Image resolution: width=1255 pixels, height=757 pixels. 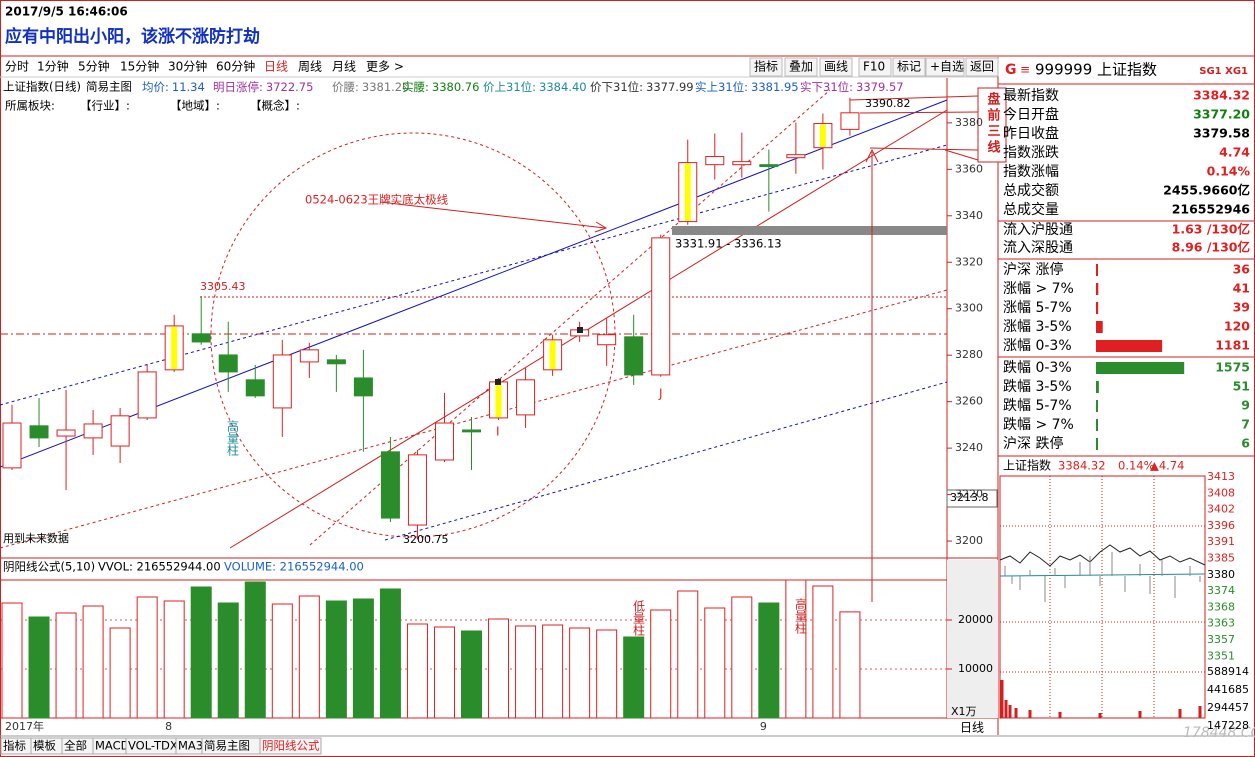 What do you see at coordinates (440, 87) in the screenshot?
I see `info-item: 实腰: 3380.76` at bounding box center [440, 87].